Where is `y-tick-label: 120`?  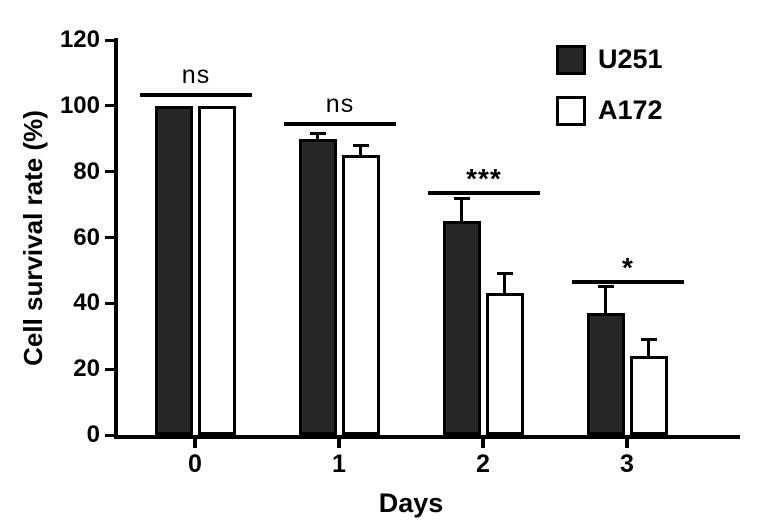
y-tick-label: 120 is located at coordinates (79, 39).